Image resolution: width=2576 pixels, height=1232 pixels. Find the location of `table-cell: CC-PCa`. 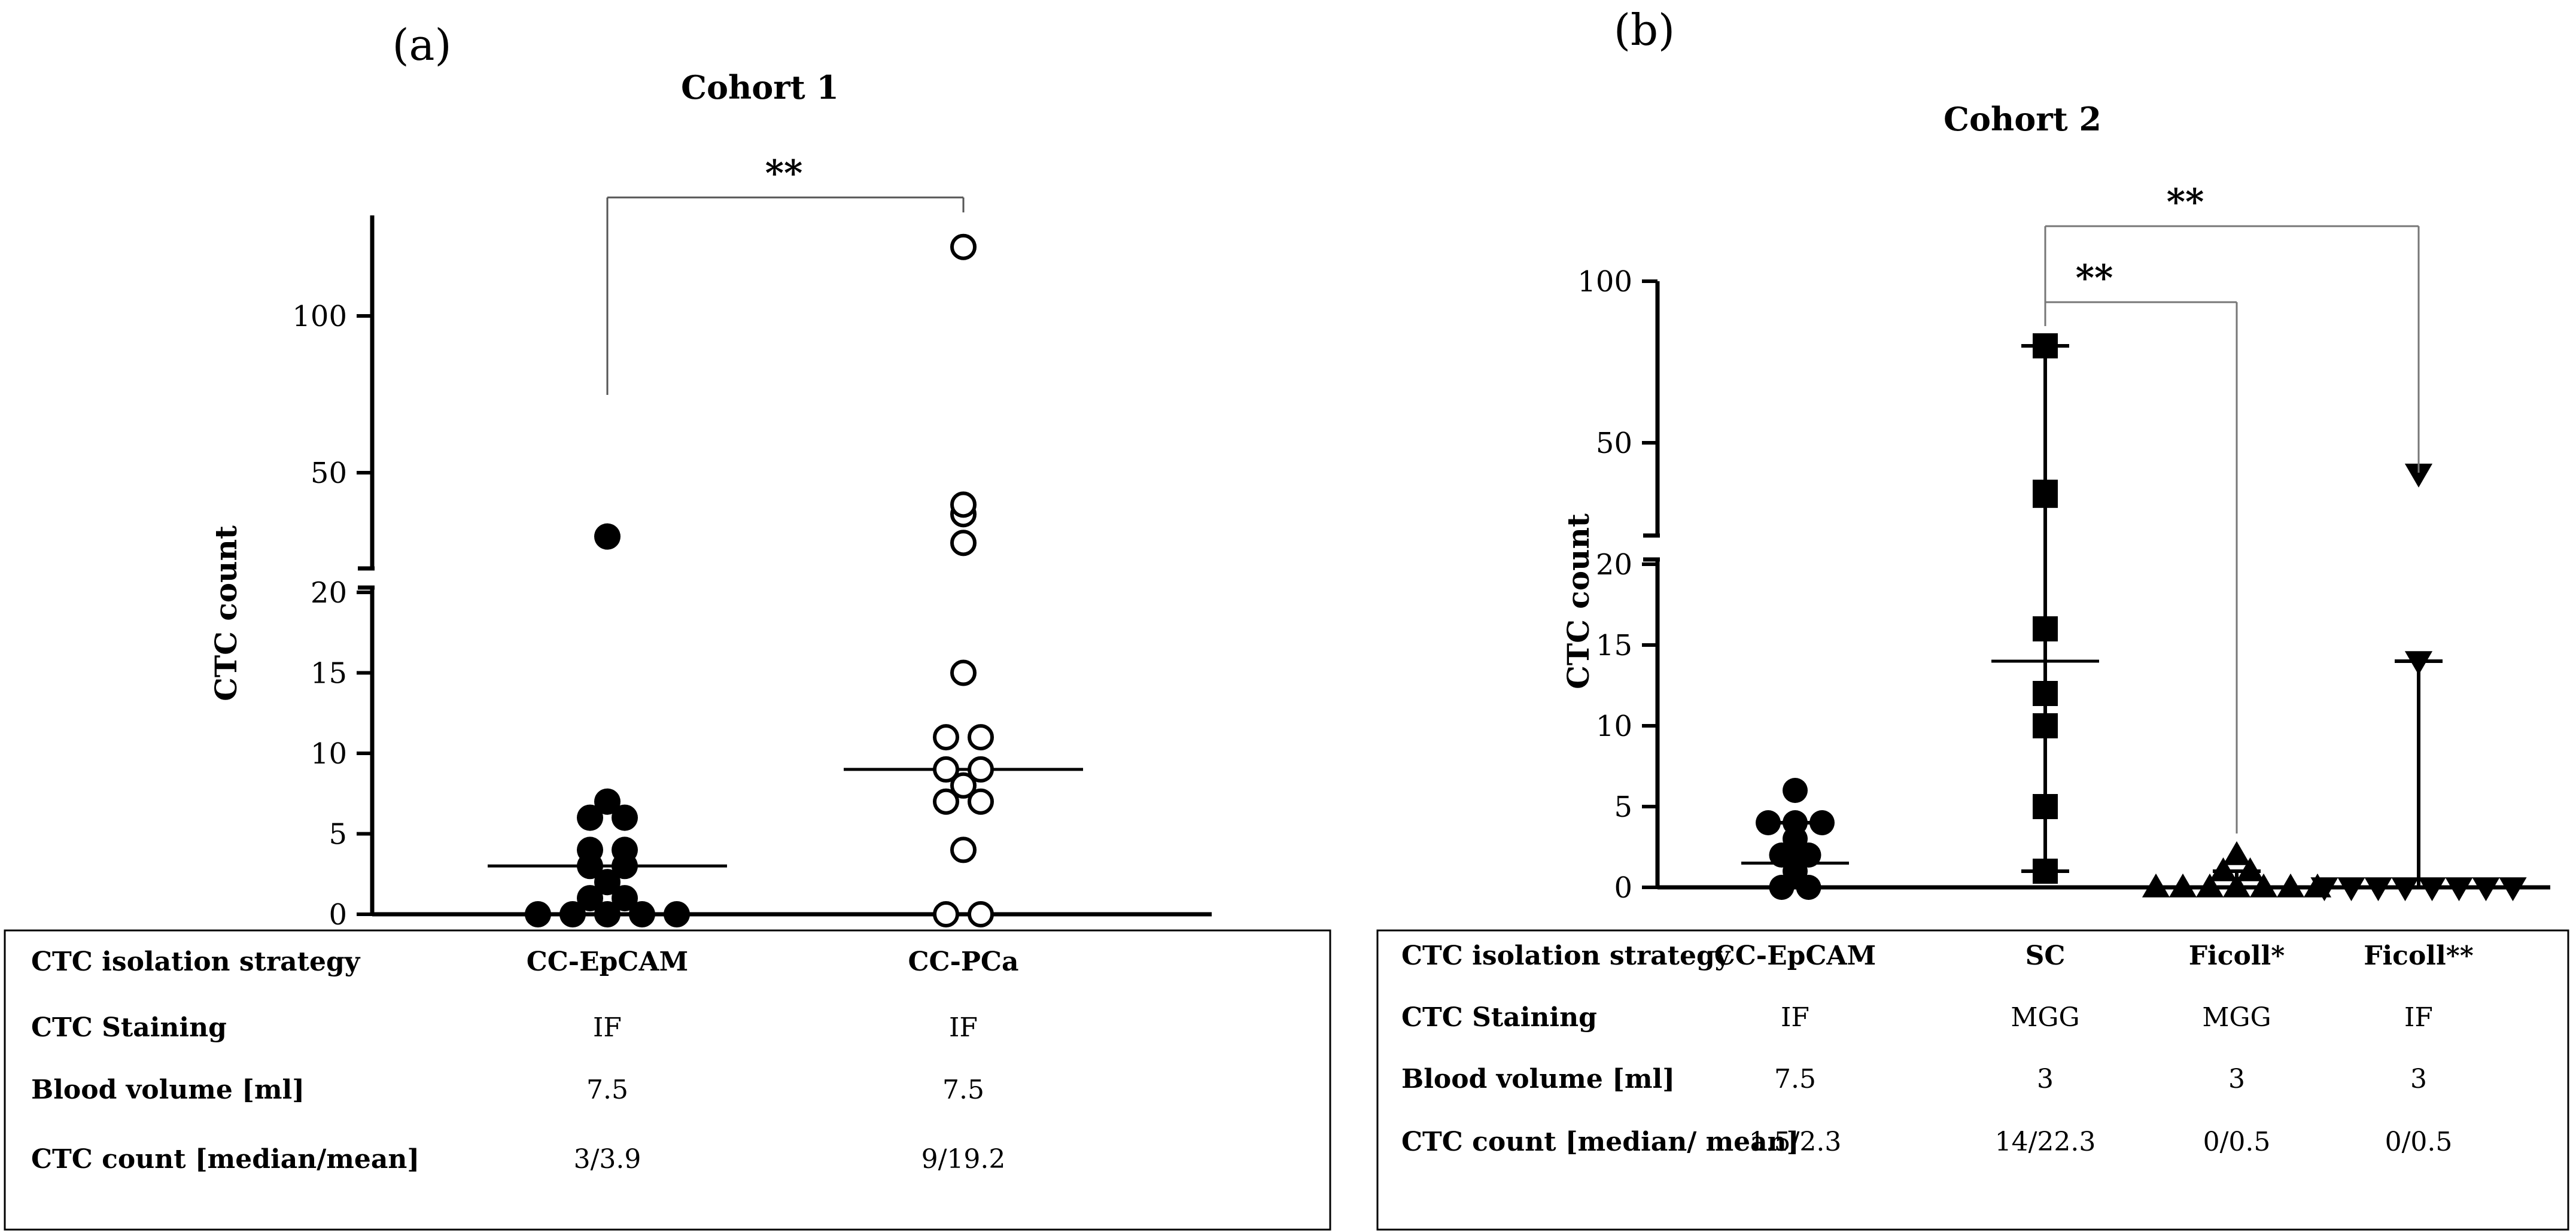

table-cell: CC-PCa is located at coordinates (963, 962).